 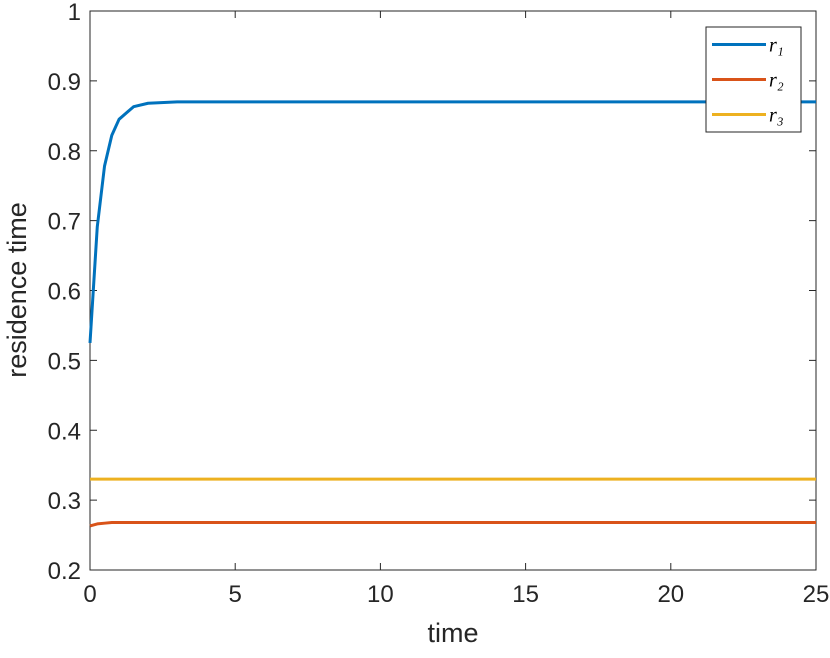 What do you see at coordinates (235, 594) in the screenshot?
I see `x-tick-label: 5` at bounding box center [235, 594].